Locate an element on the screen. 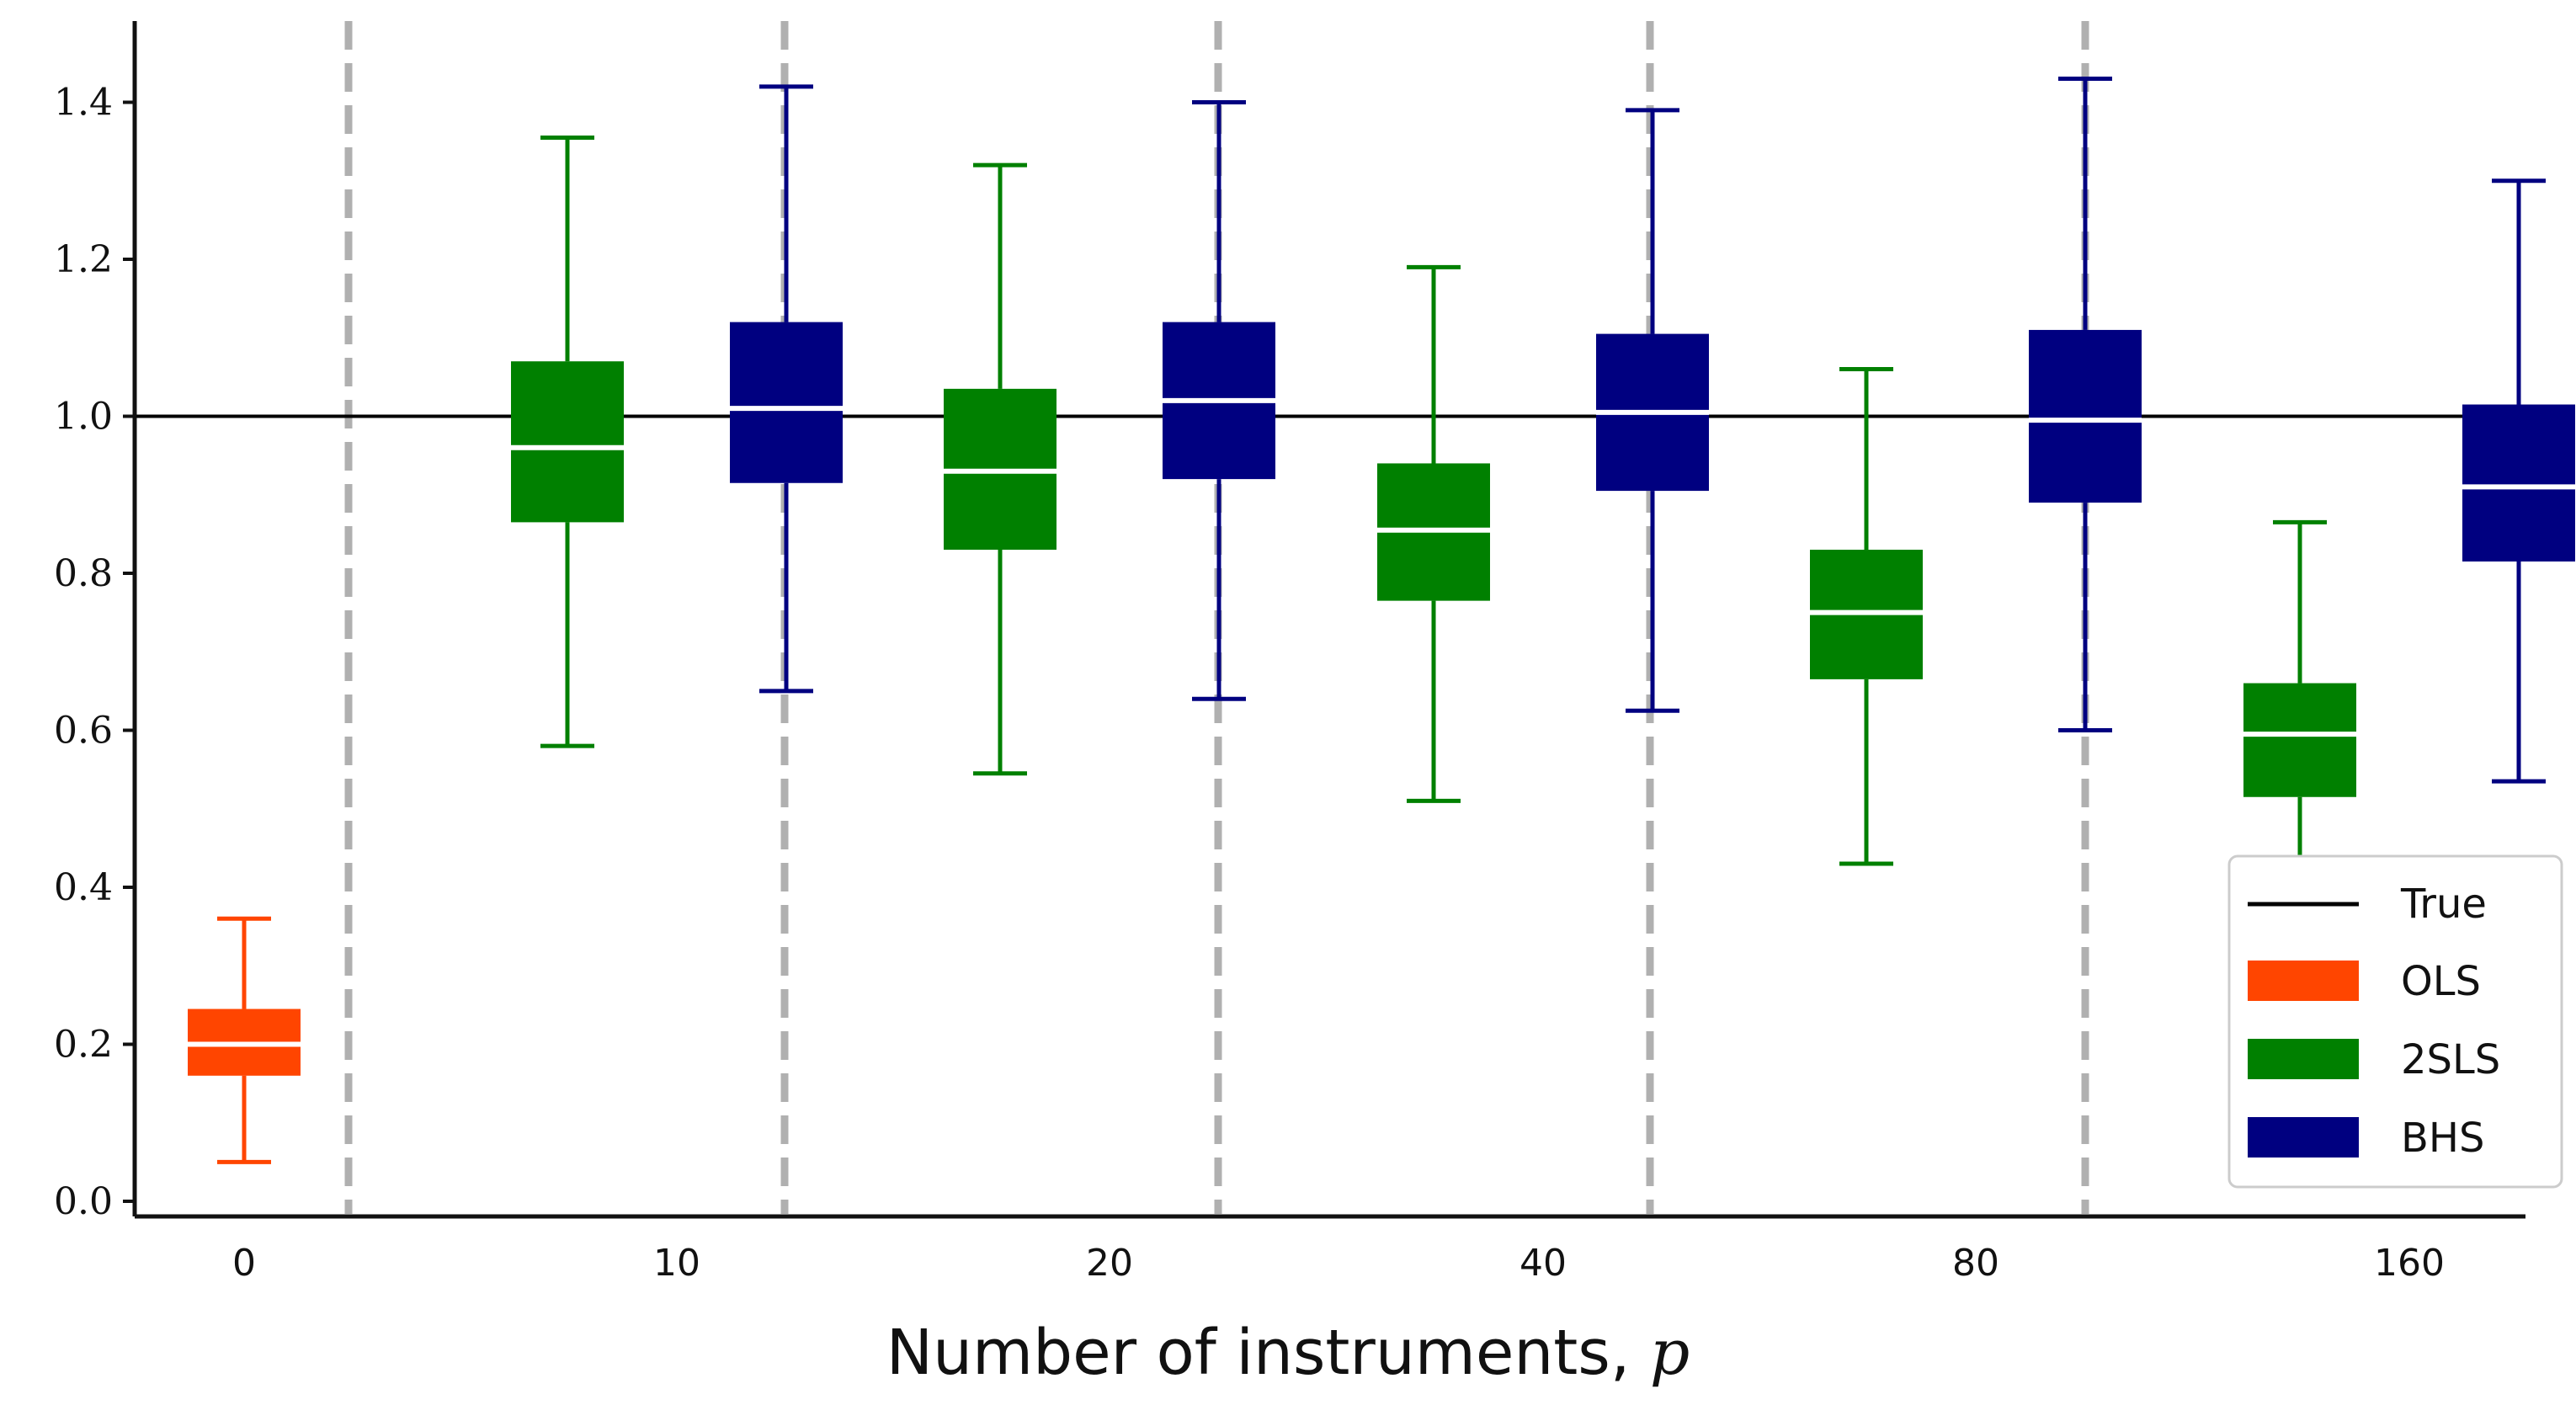  legend-item-2sls: 2SLS is located at coordinates (2374, 1059).